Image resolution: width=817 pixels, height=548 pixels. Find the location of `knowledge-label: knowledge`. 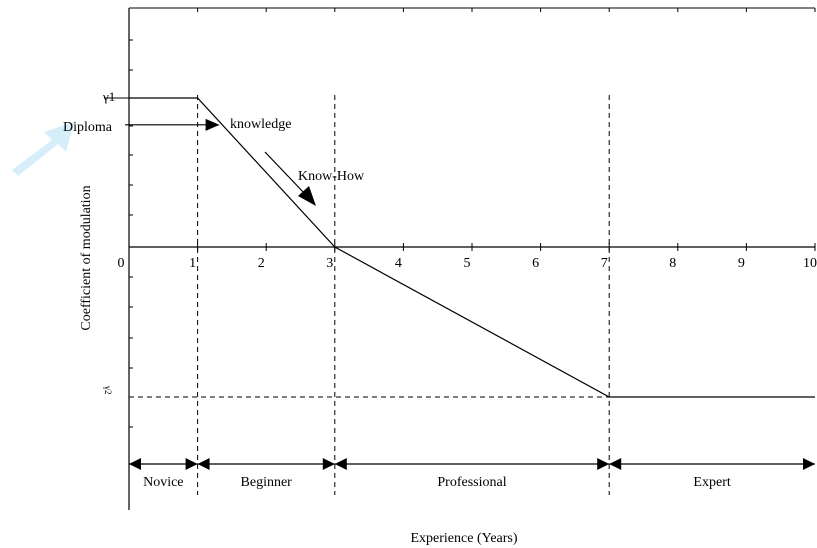

knowledge-label: knowledge is located at coordinates (260, 124).